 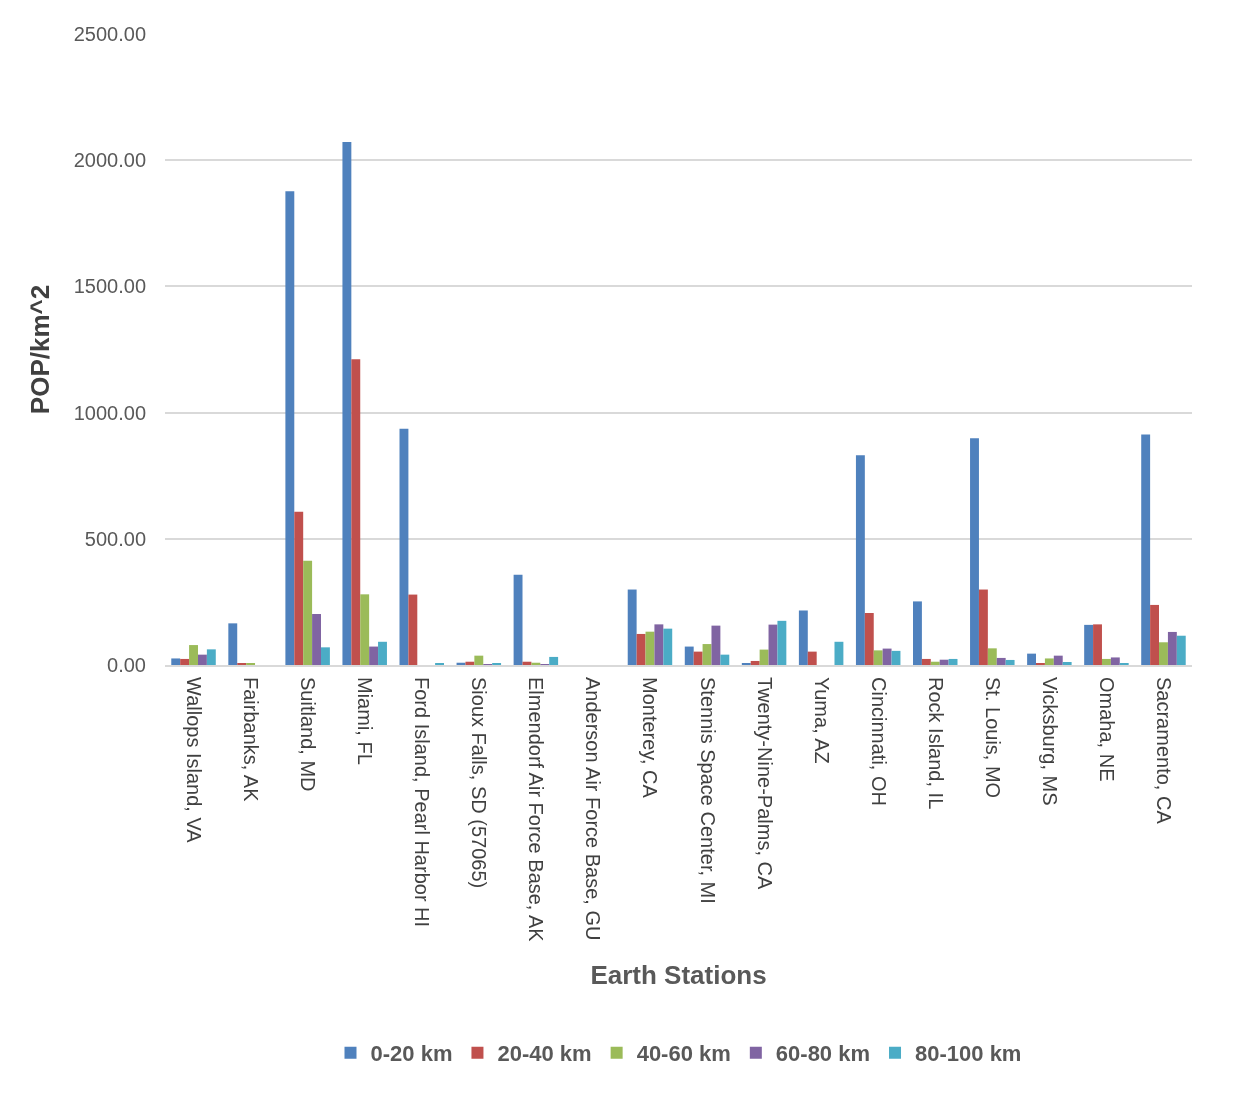 What do you see at coordinates (707, 790) in the screenshot?
I see `x-tick-label: Stennis Space Center, MI` at bounding box center [707, 790].